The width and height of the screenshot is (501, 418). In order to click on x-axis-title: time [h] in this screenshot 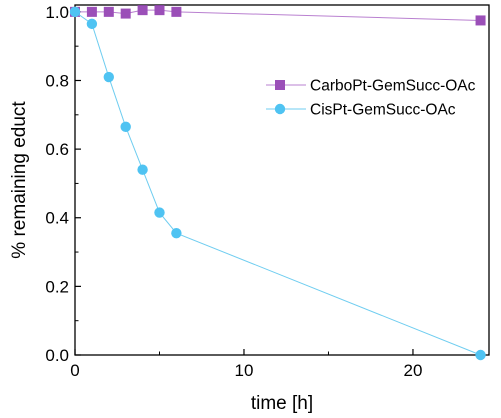, I will do `click(282, 403)`.